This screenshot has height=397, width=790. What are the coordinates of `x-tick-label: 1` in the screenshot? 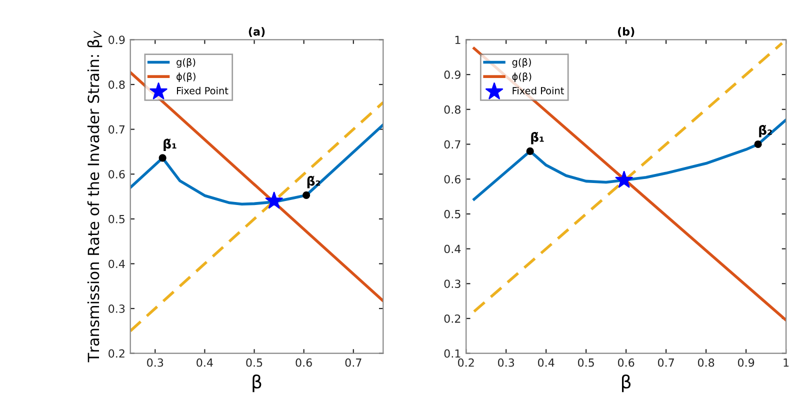 It's located at (786, 362).